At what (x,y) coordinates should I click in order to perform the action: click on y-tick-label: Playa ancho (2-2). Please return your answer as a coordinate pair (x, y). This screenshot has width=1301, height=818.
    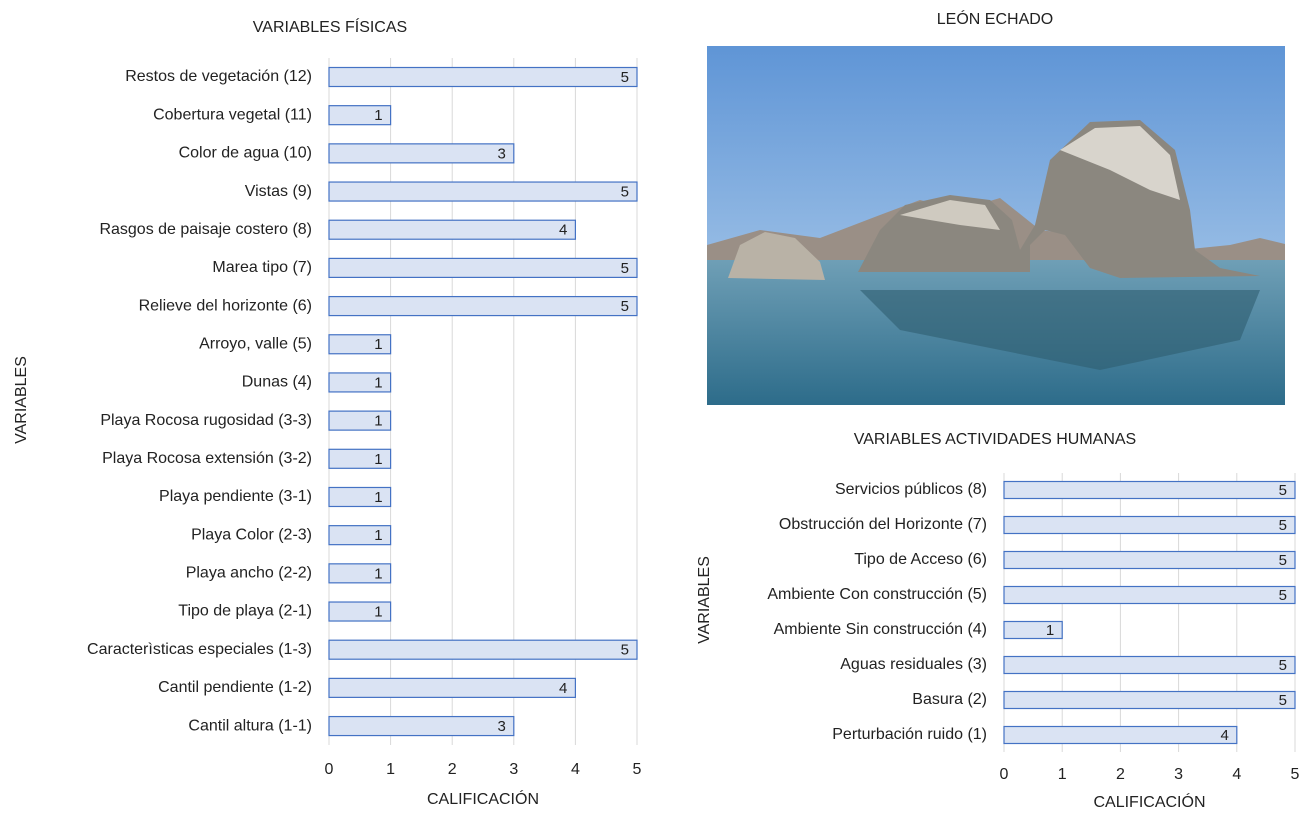
    Looking at the image, I should click on (249, 573).